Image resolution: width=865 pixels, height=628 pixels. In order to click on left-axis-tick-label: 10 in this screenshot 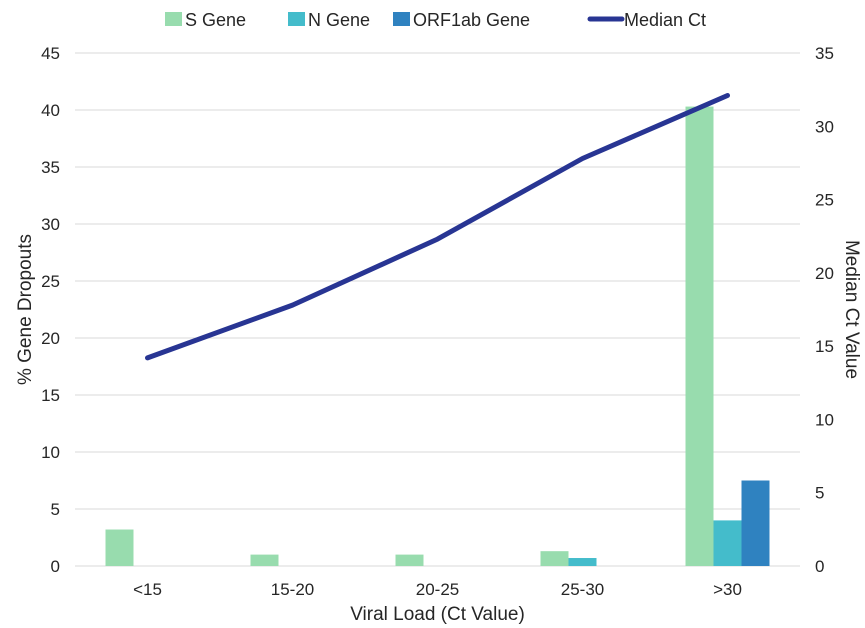, I will do `click(50, 452)`.